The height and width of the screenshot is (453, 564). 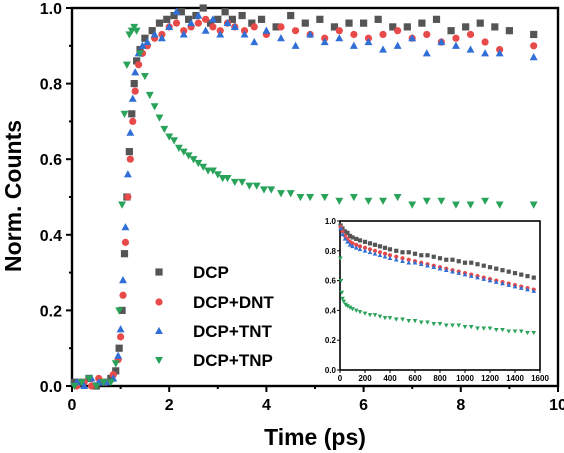 I want to click on inset-x-tick-label: 200, so click(x=365, y=378).